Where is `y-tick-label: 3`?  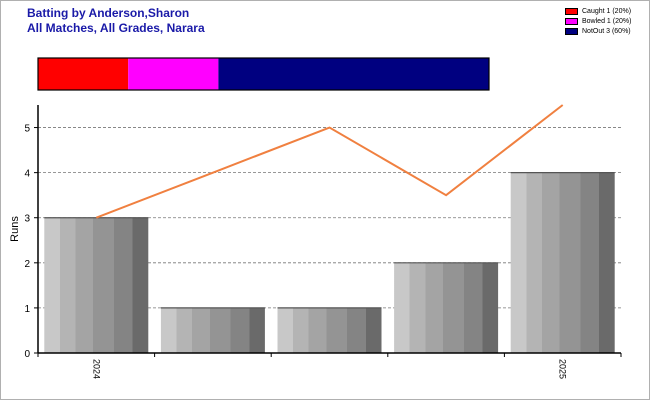 y-tick-label: 3 is located at coordinates (27, 219).